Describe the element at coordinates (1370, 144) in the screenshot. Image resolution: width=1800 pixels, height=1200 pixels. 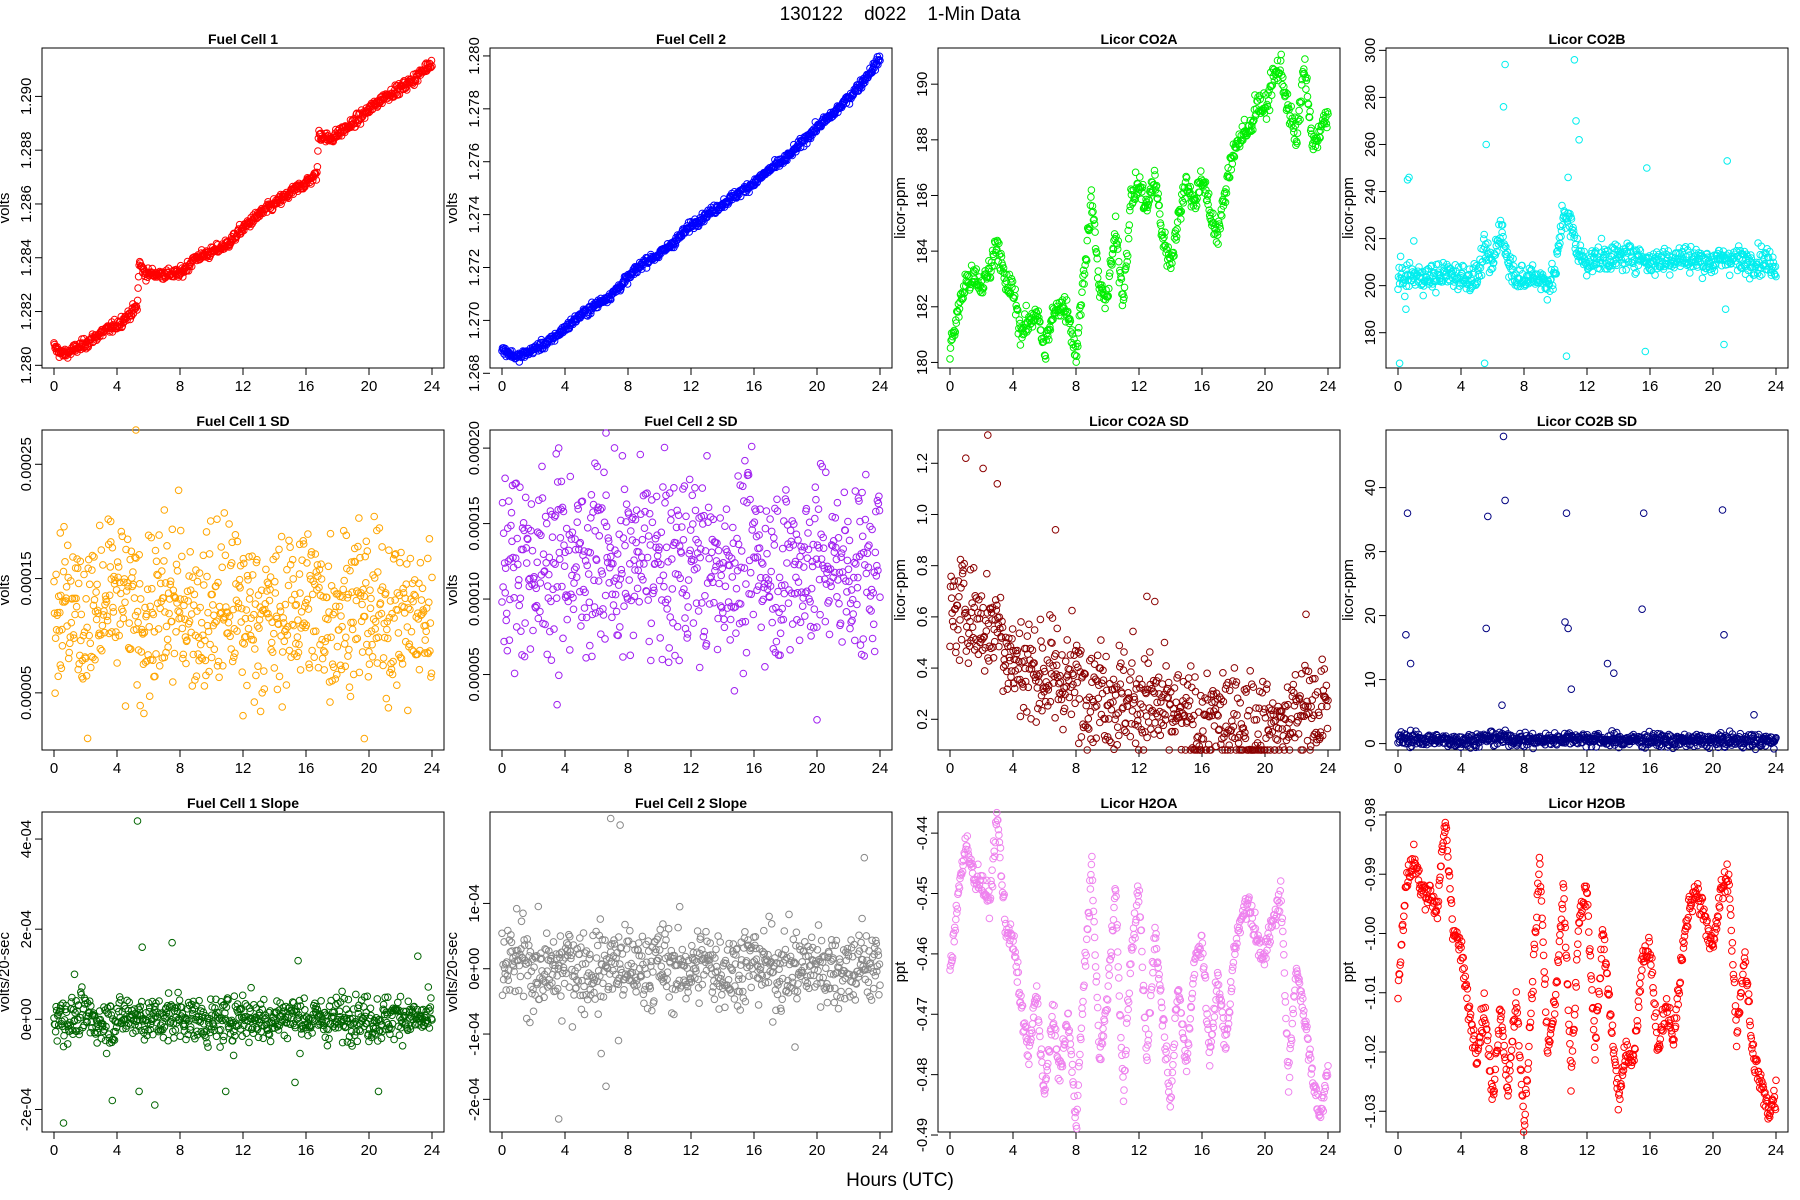
I see `y-tick-label: 260` at that location.